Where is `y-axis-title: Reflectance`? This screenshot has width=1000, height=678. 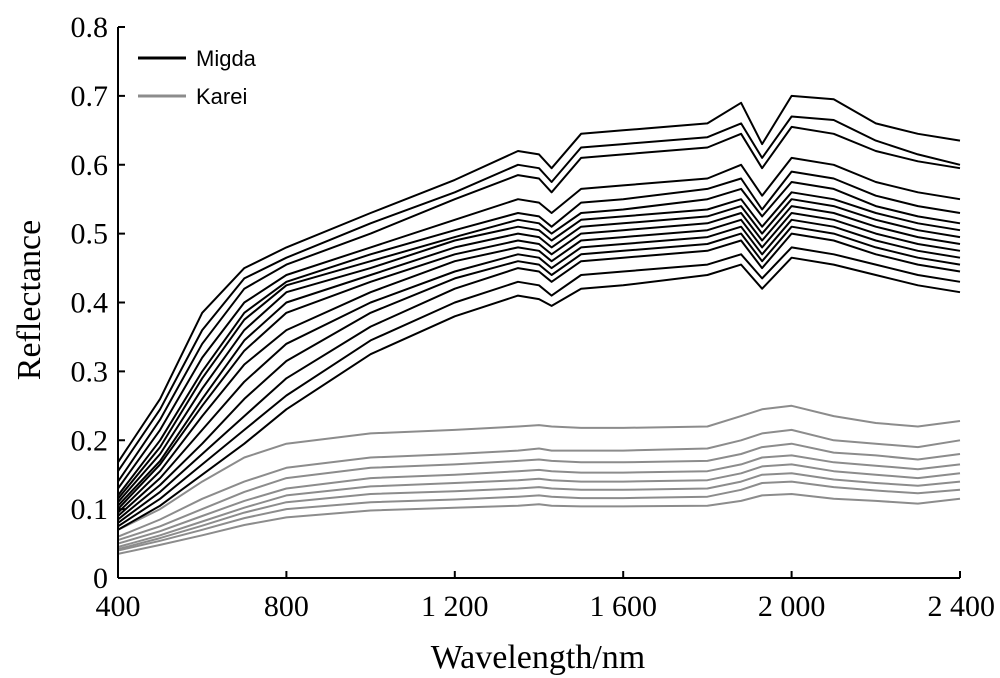
y-axis-title: Reflectance is located at coordinates (29, 300).